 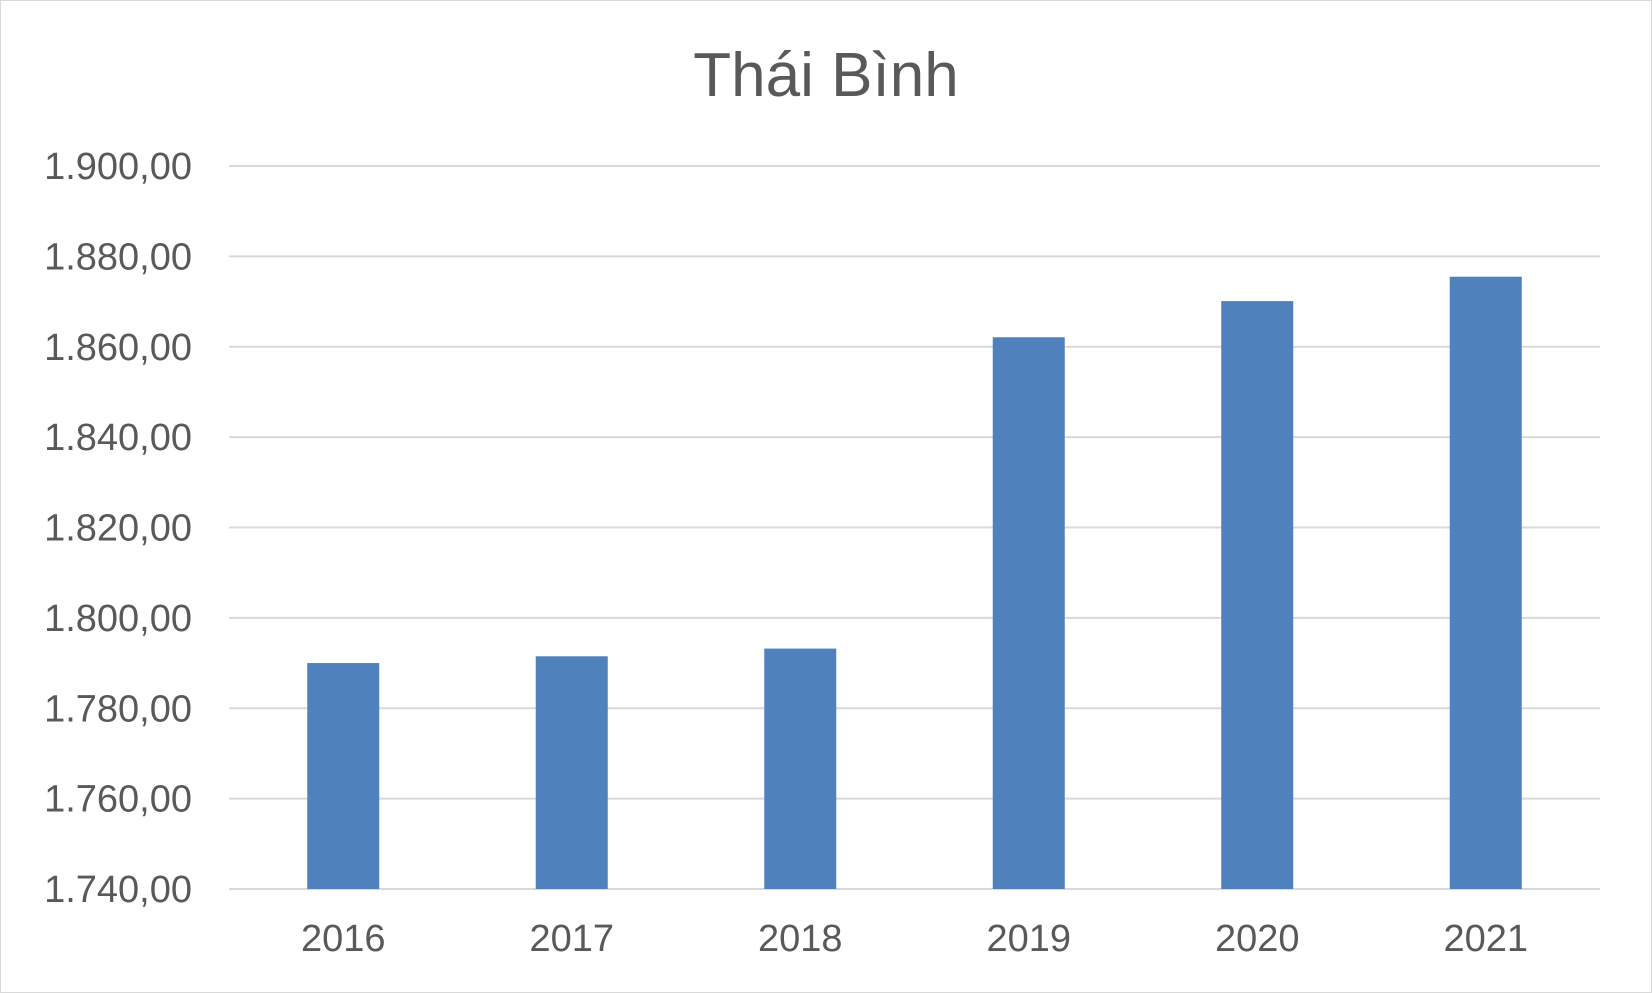 I want to click on x-tick-label: 2016, so click(x=343, y=939).